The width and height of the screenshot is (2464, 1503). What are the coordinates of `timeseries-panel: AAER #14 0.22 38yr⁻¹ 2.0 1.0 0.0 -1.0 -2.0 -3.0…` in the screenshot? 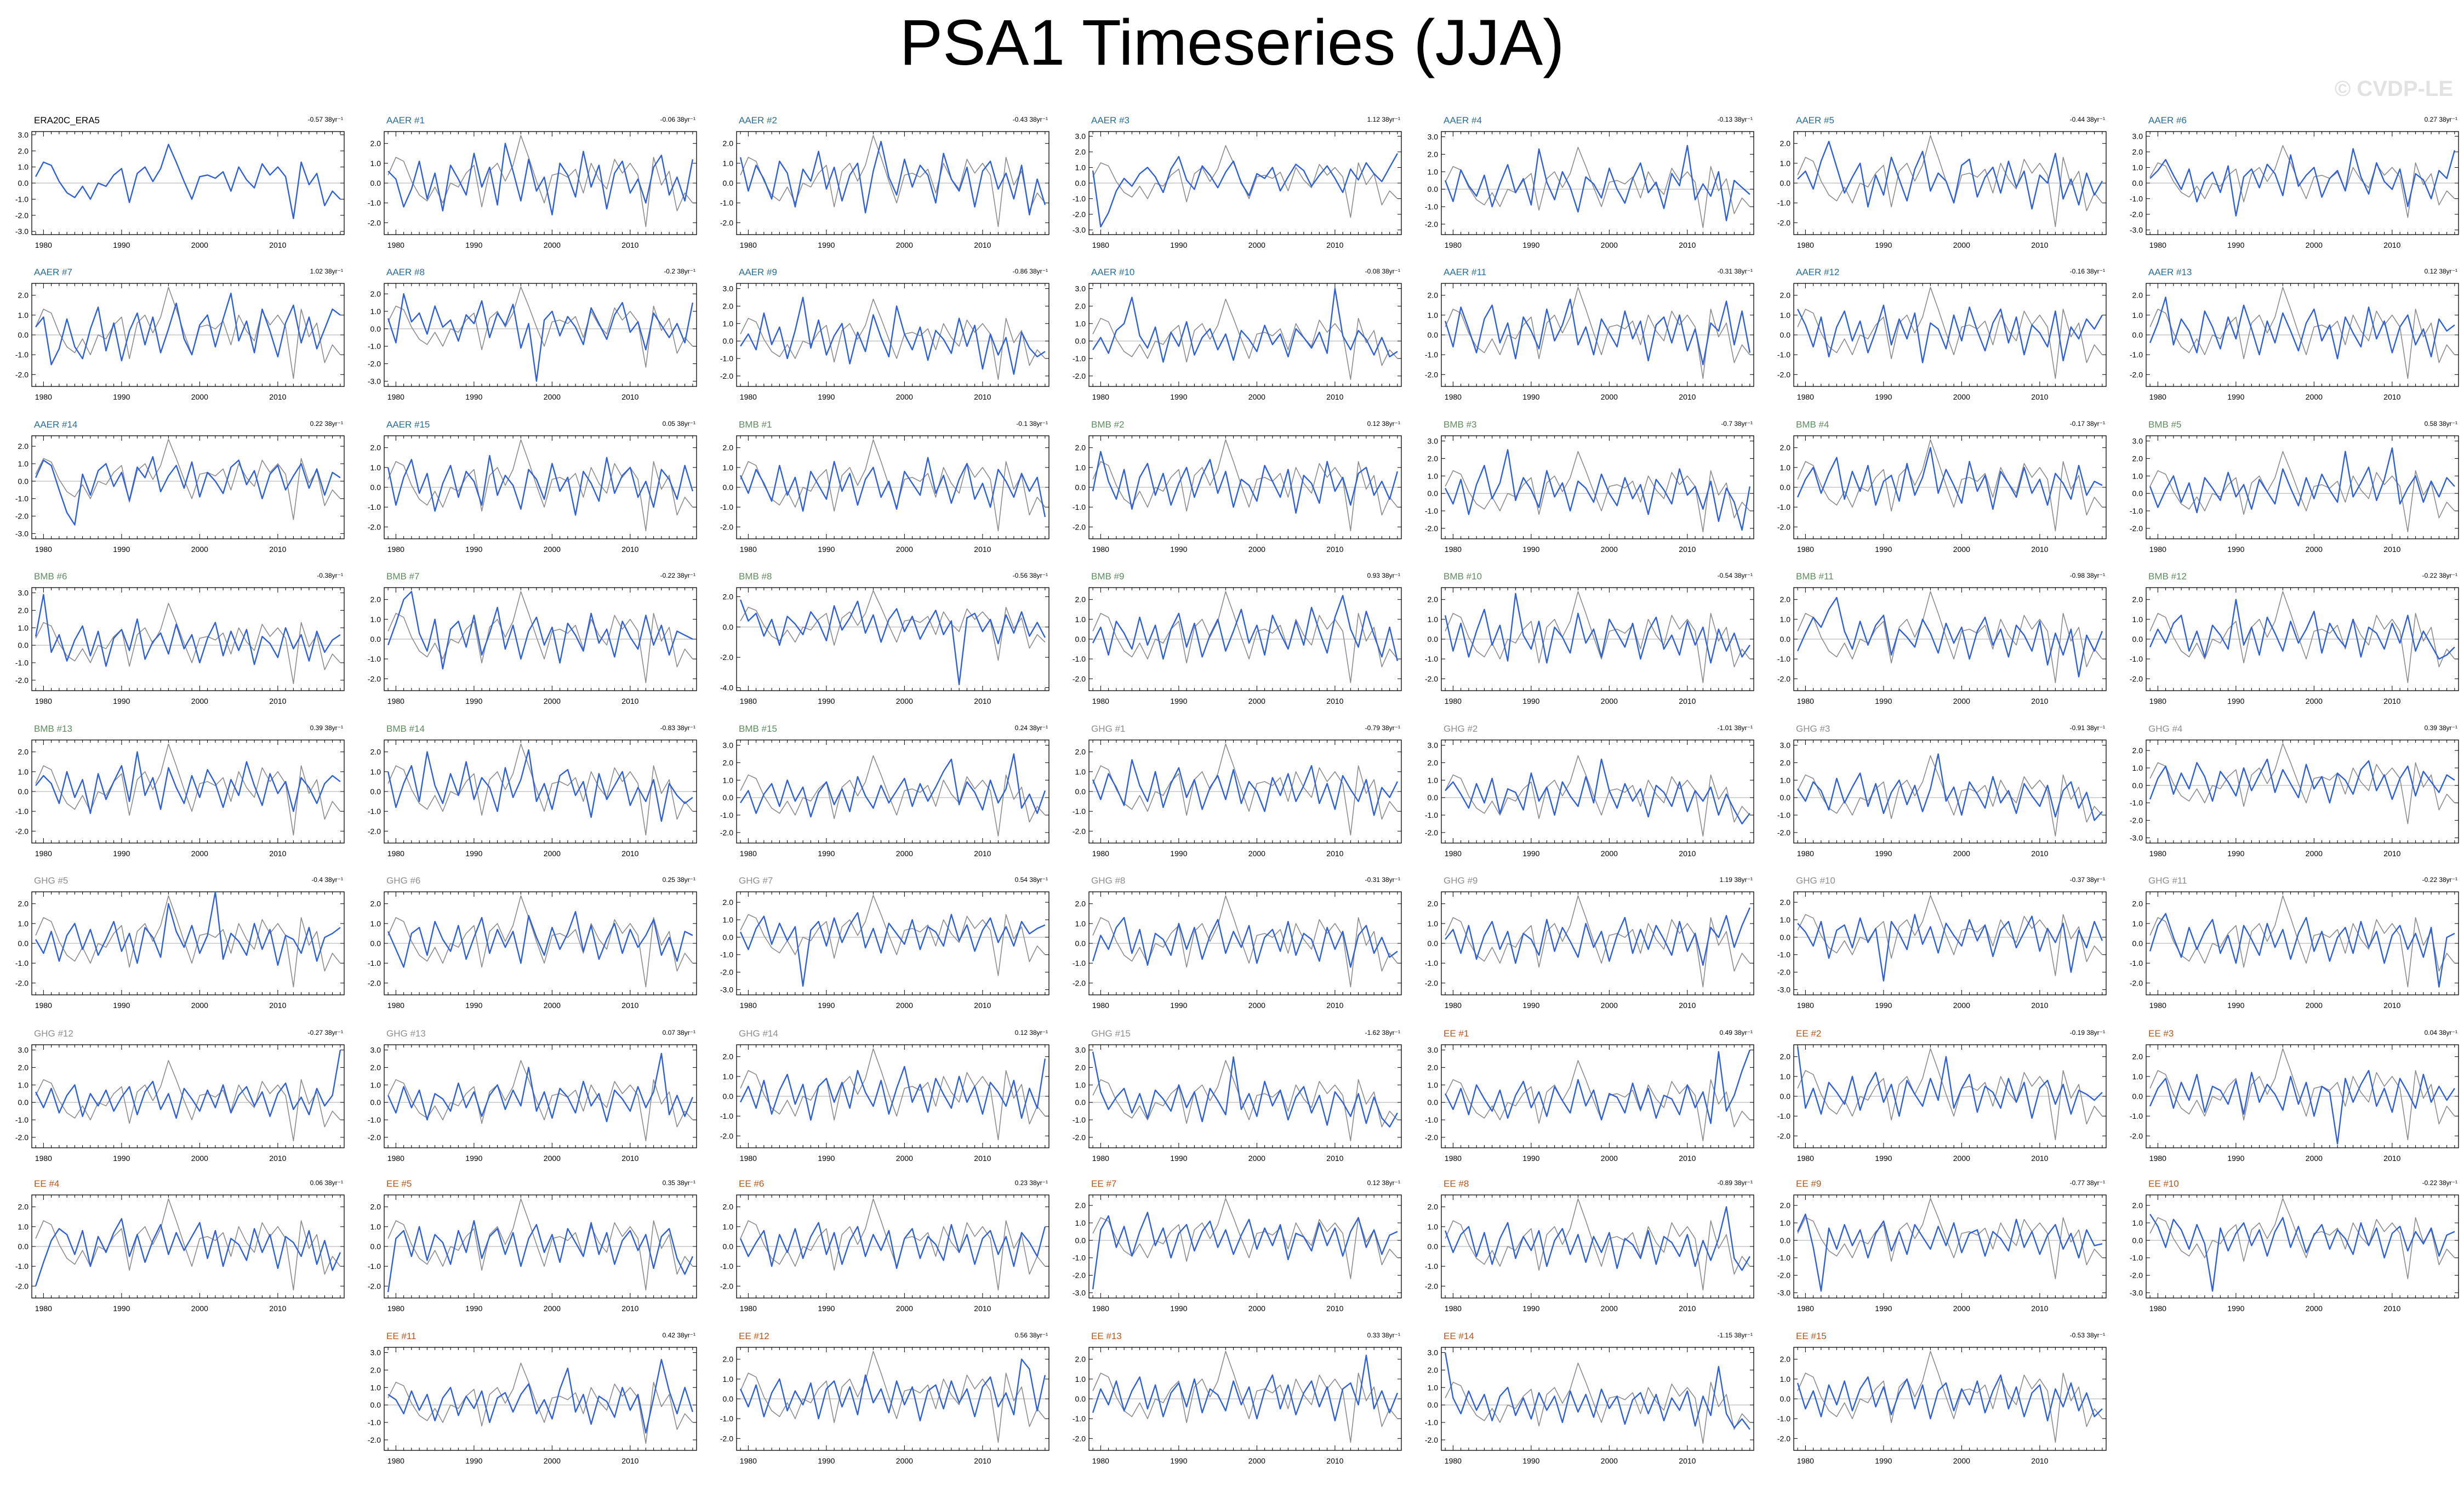 It's located at (175, 491).